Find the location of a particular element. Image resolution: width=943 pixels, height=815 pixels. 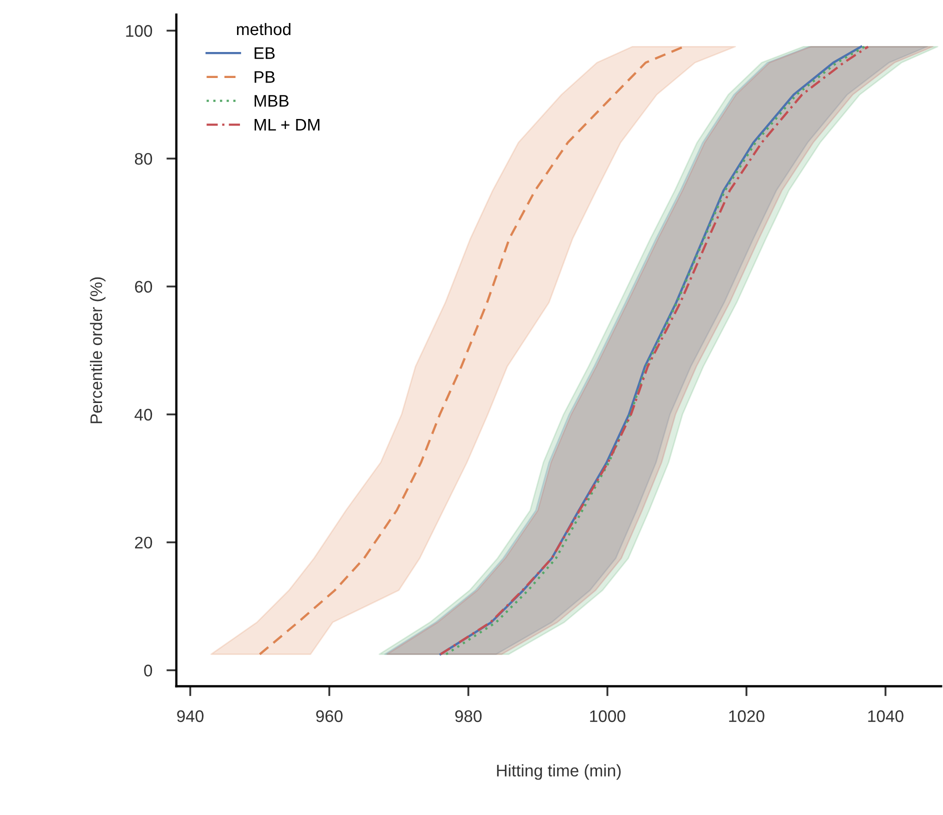

y-tick-label: 40 is located at coordinates (143, 414).